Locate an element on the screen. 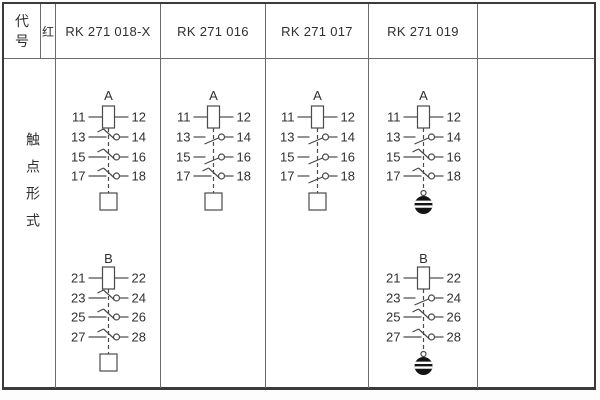 Image resolution: width=600 pixels, height=400 pixels. contact-diagram-rk-271-019: A 11 12 13 14 15 16 17 18 B 21 22 23 24 25 26 27 28 is located at coordinates (423, 231).